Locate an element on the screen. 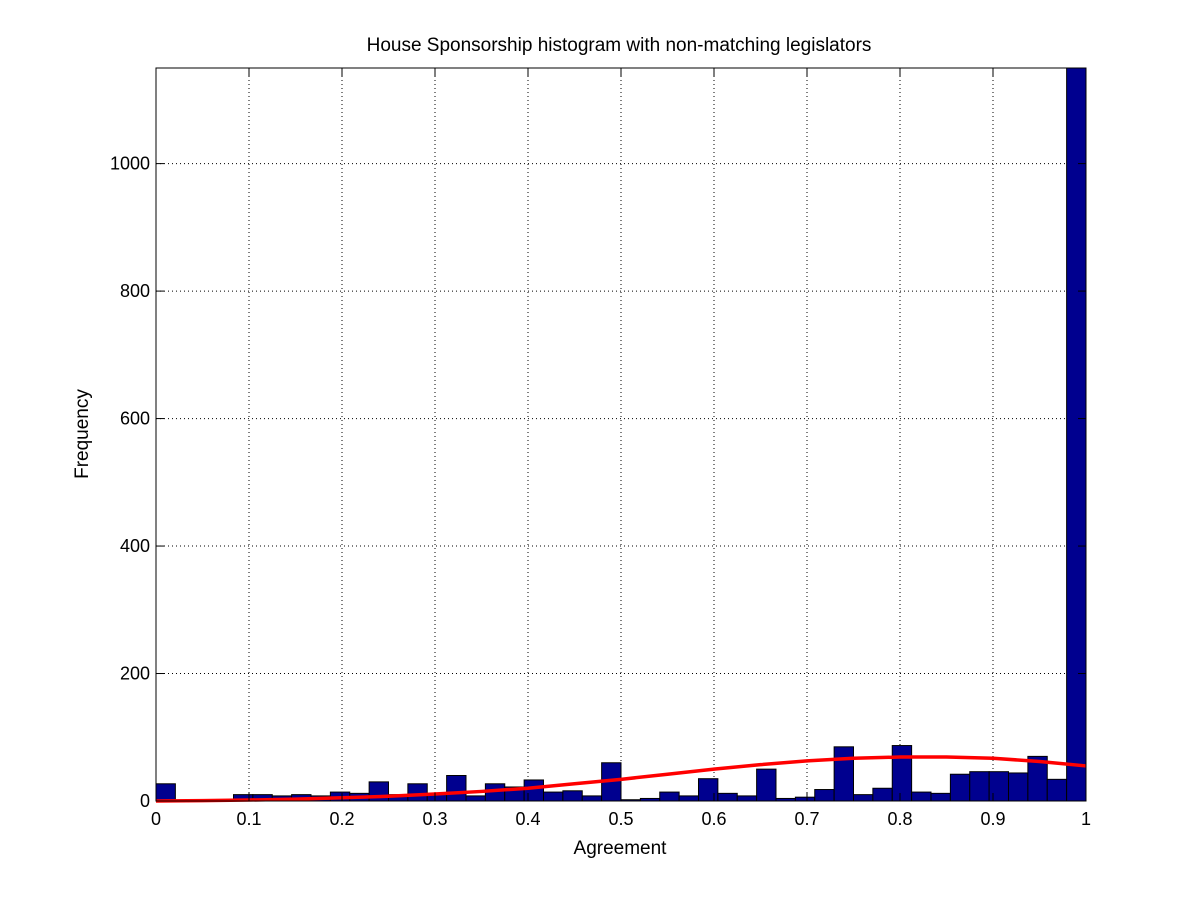  y-tick-label: 1000 is located at coordinates (130, 164).